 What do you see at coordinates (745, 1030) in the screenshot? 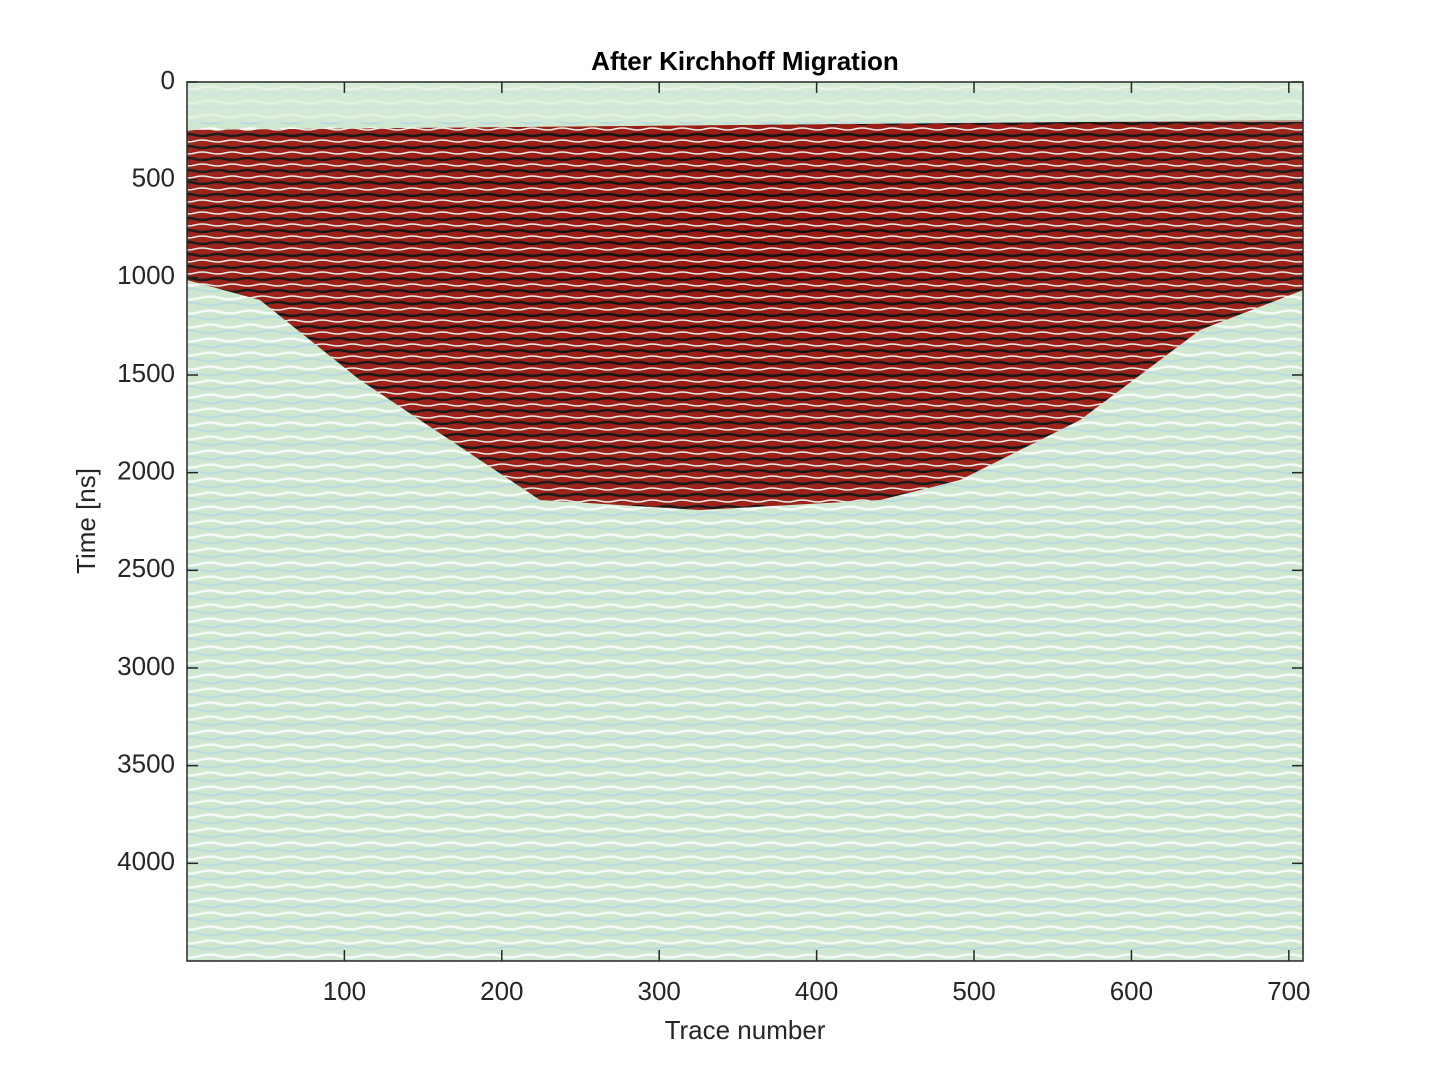
I see `x-axis-label: Trace number` at bounding box center [745, 1030].